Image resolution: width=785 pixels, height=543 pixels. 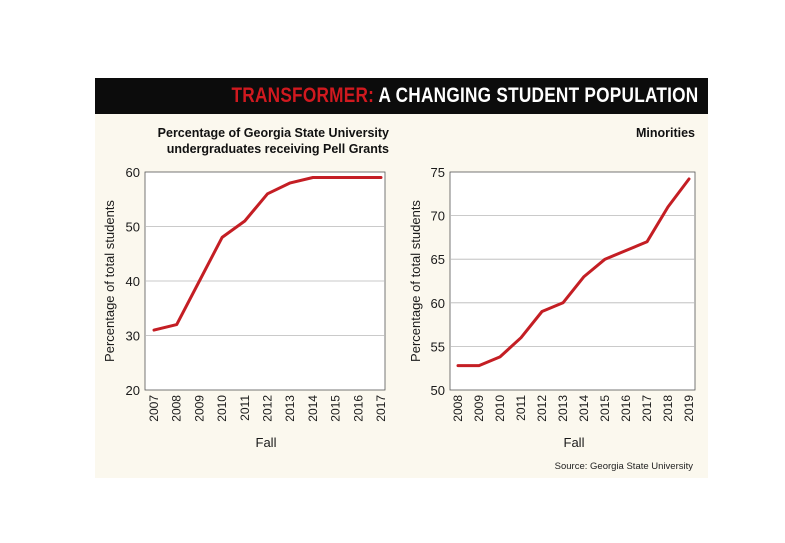 What do you see at coordinates (584, 408) in the screenshot?
I see `minorities-x-tick-label: 2014` at bounding box center [584, 408].